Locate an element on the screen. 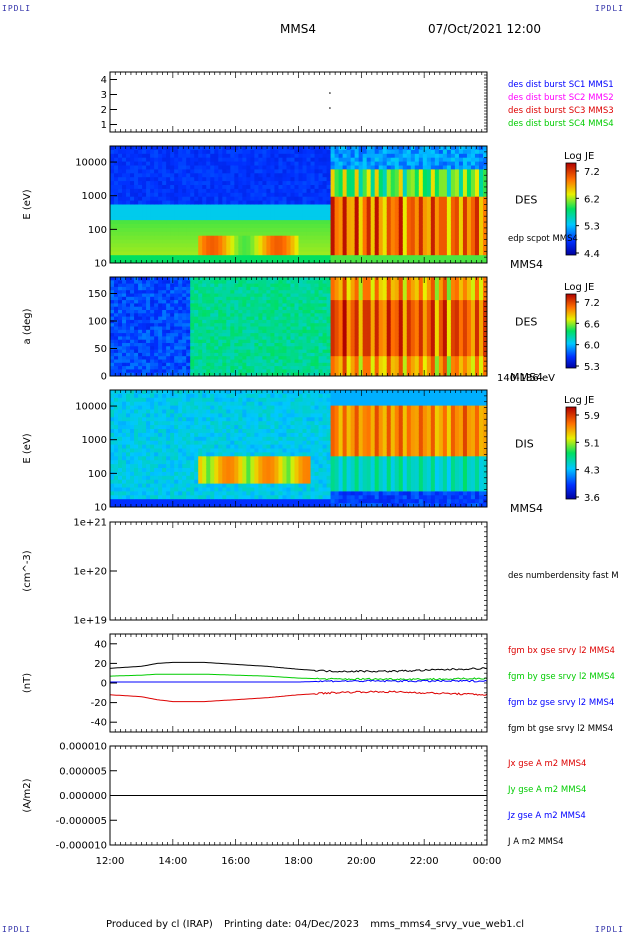 The width and height of the screenshot is (630, 934). y-tick-label-2-0: 0 is located at coordinates (104, 377).